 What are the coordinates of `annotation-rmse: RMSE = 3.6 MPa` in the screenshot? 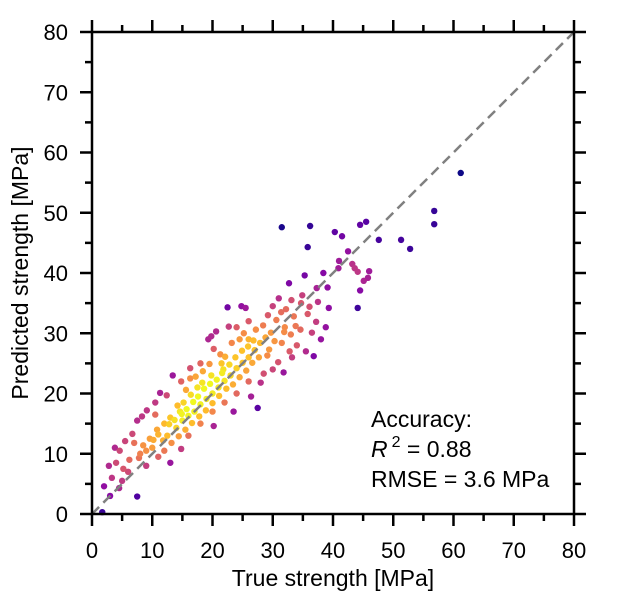 It's located at (460, 479).